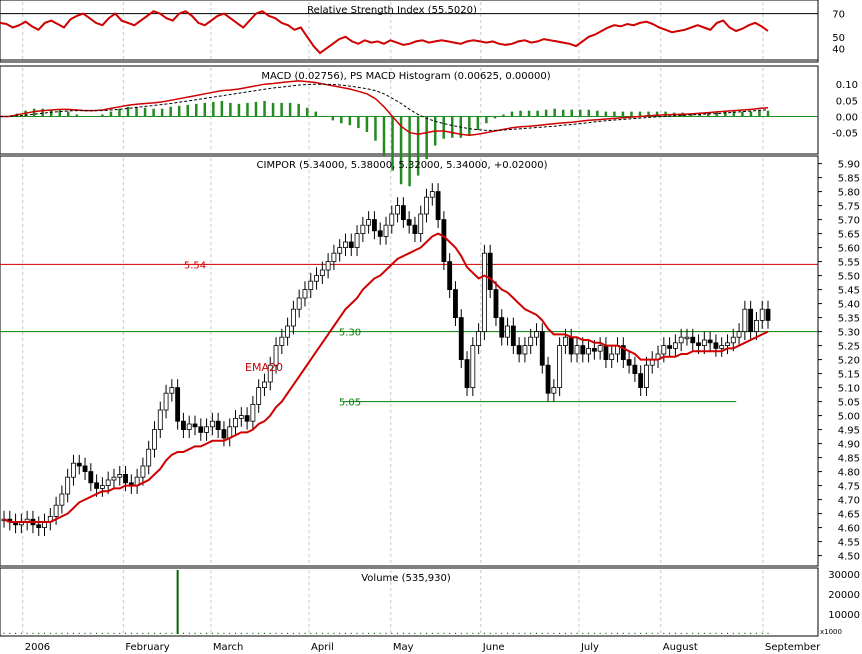 This screenshot has width=862, height=654. Describe the element at coordinates (849, 319) in the screenshot. I see `price-tick-label: 5.35` at that location.